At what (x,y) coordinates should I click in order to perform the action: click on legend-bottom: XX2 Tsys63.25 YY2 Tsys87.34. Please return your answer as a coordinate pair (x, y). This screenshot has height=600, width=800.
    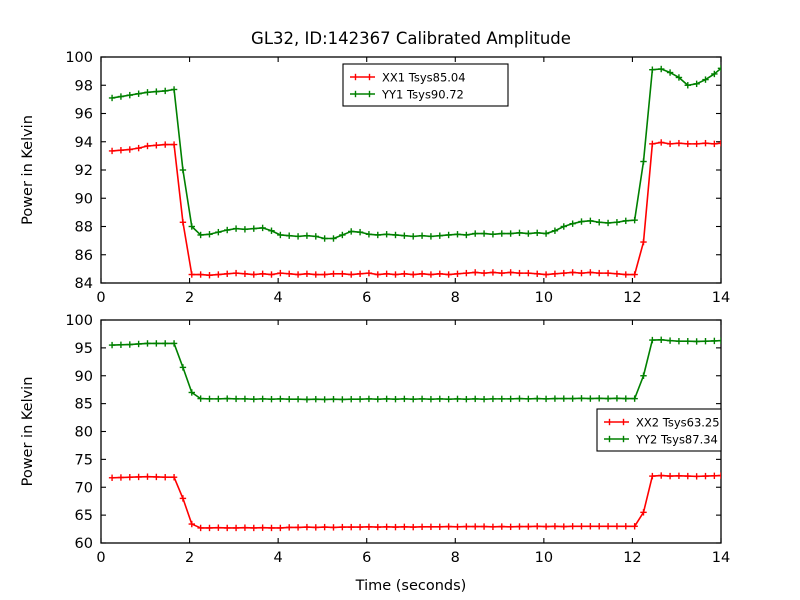
    Looking at the image, I should click on (659, 430).